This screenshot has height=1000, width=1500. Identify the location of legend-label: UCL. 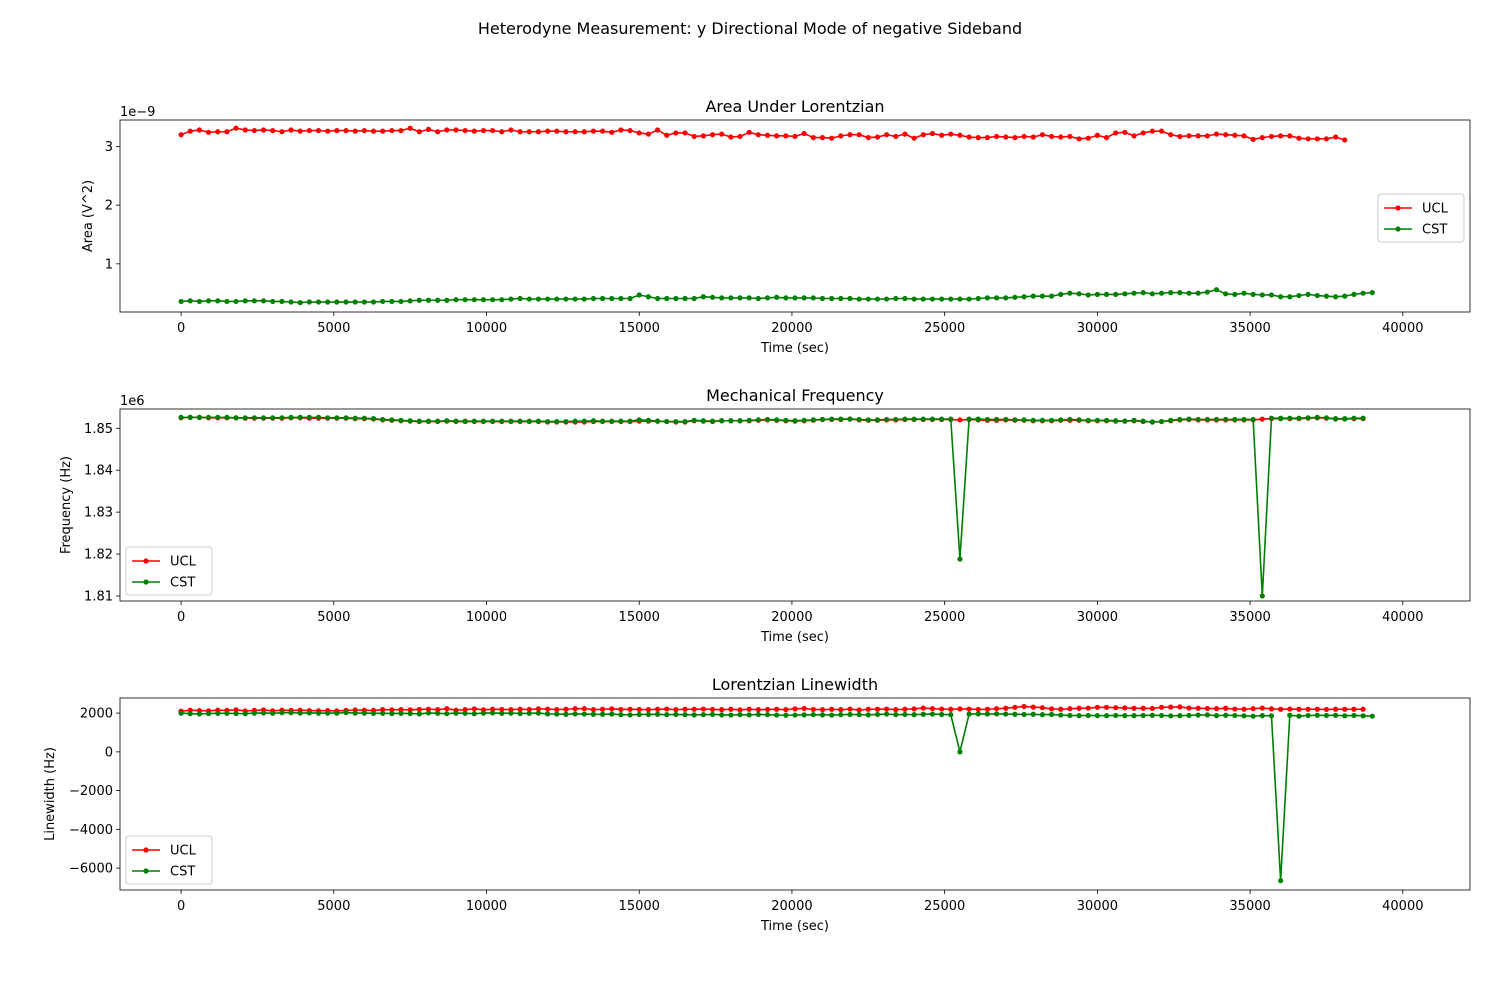
(183, 851).